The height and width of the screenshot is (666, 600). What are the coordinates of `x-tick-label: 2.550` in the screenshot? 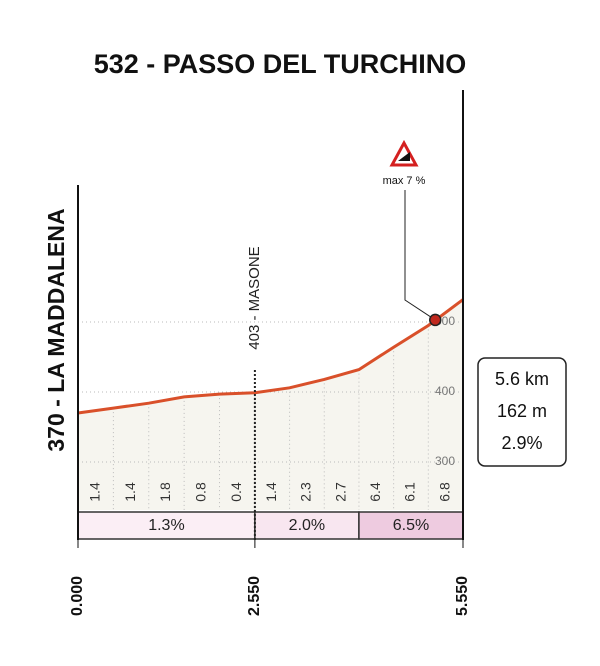 It's located at (254, 596).